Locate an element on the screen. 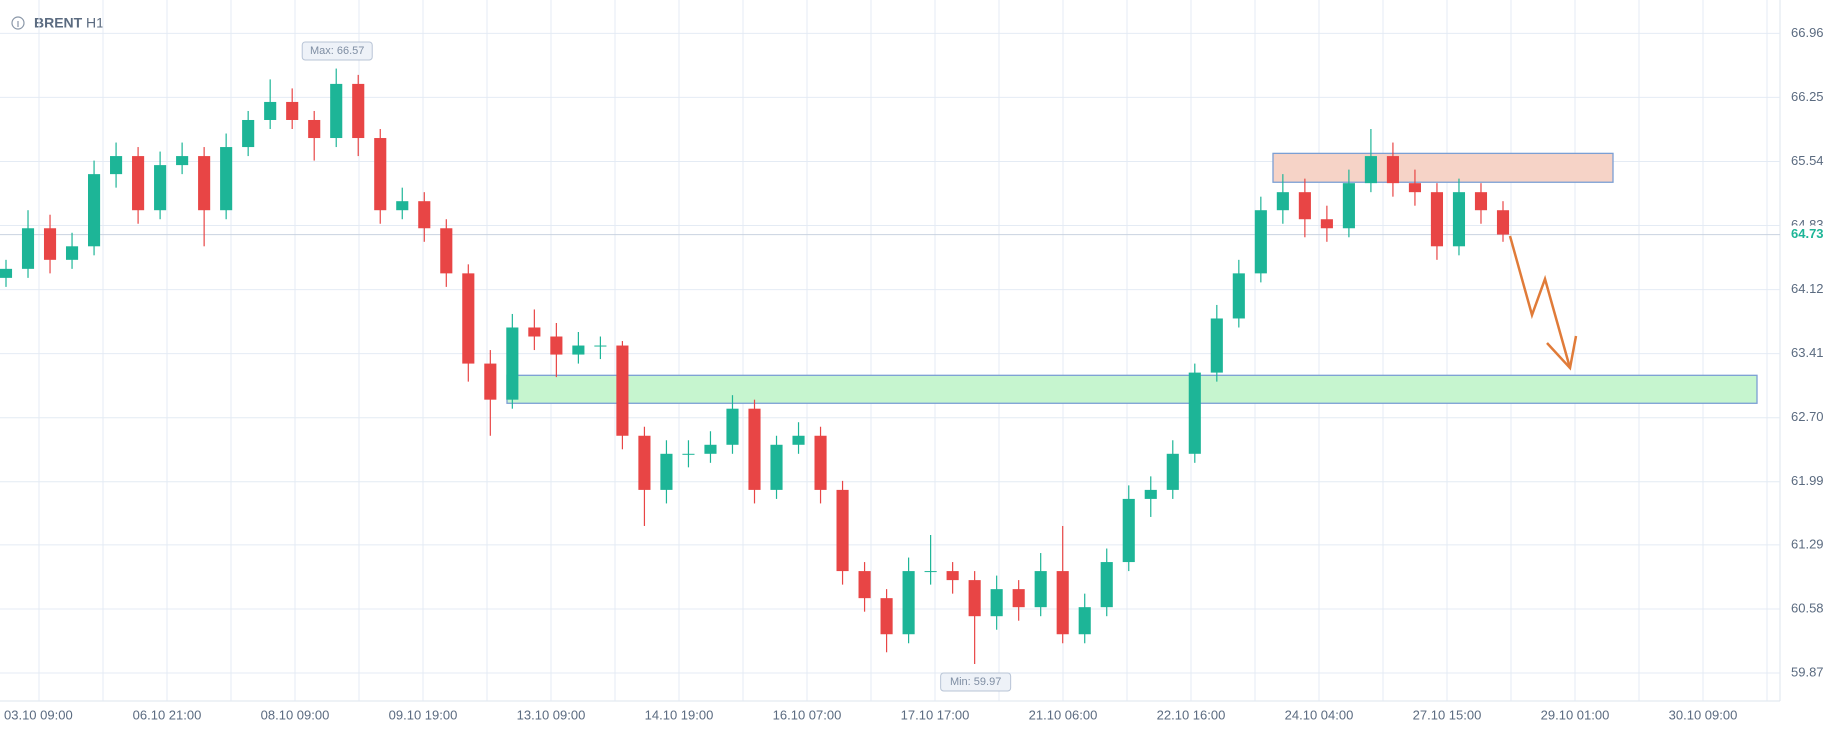 This screenshot has width=1848, height=729. y-tick-label: 59.87 is located at coordinates (1807, 671).